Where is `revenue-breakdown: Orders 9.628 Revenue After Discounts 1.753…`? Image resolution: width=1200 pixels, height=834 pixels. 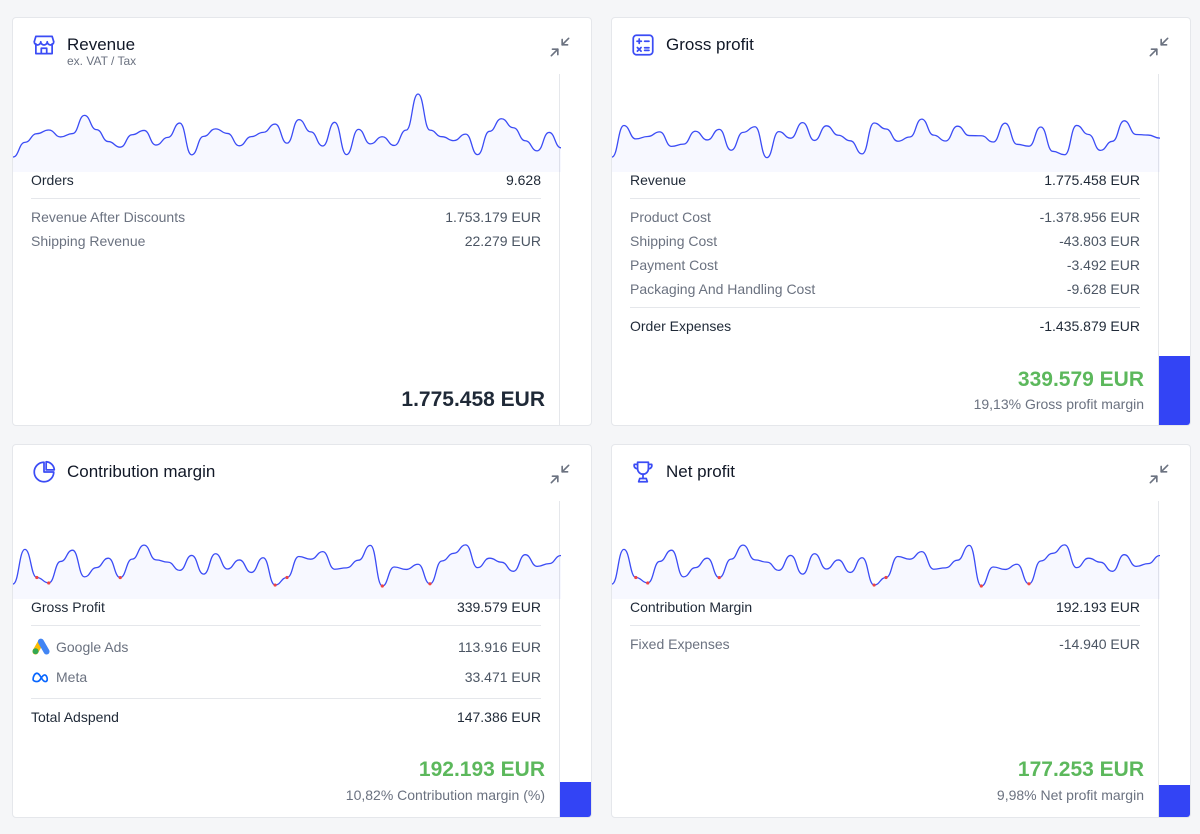 revenue-breakdown: Orders 9.628 Revenue After Discounts 1.753… is located at coordinates (286, 210).